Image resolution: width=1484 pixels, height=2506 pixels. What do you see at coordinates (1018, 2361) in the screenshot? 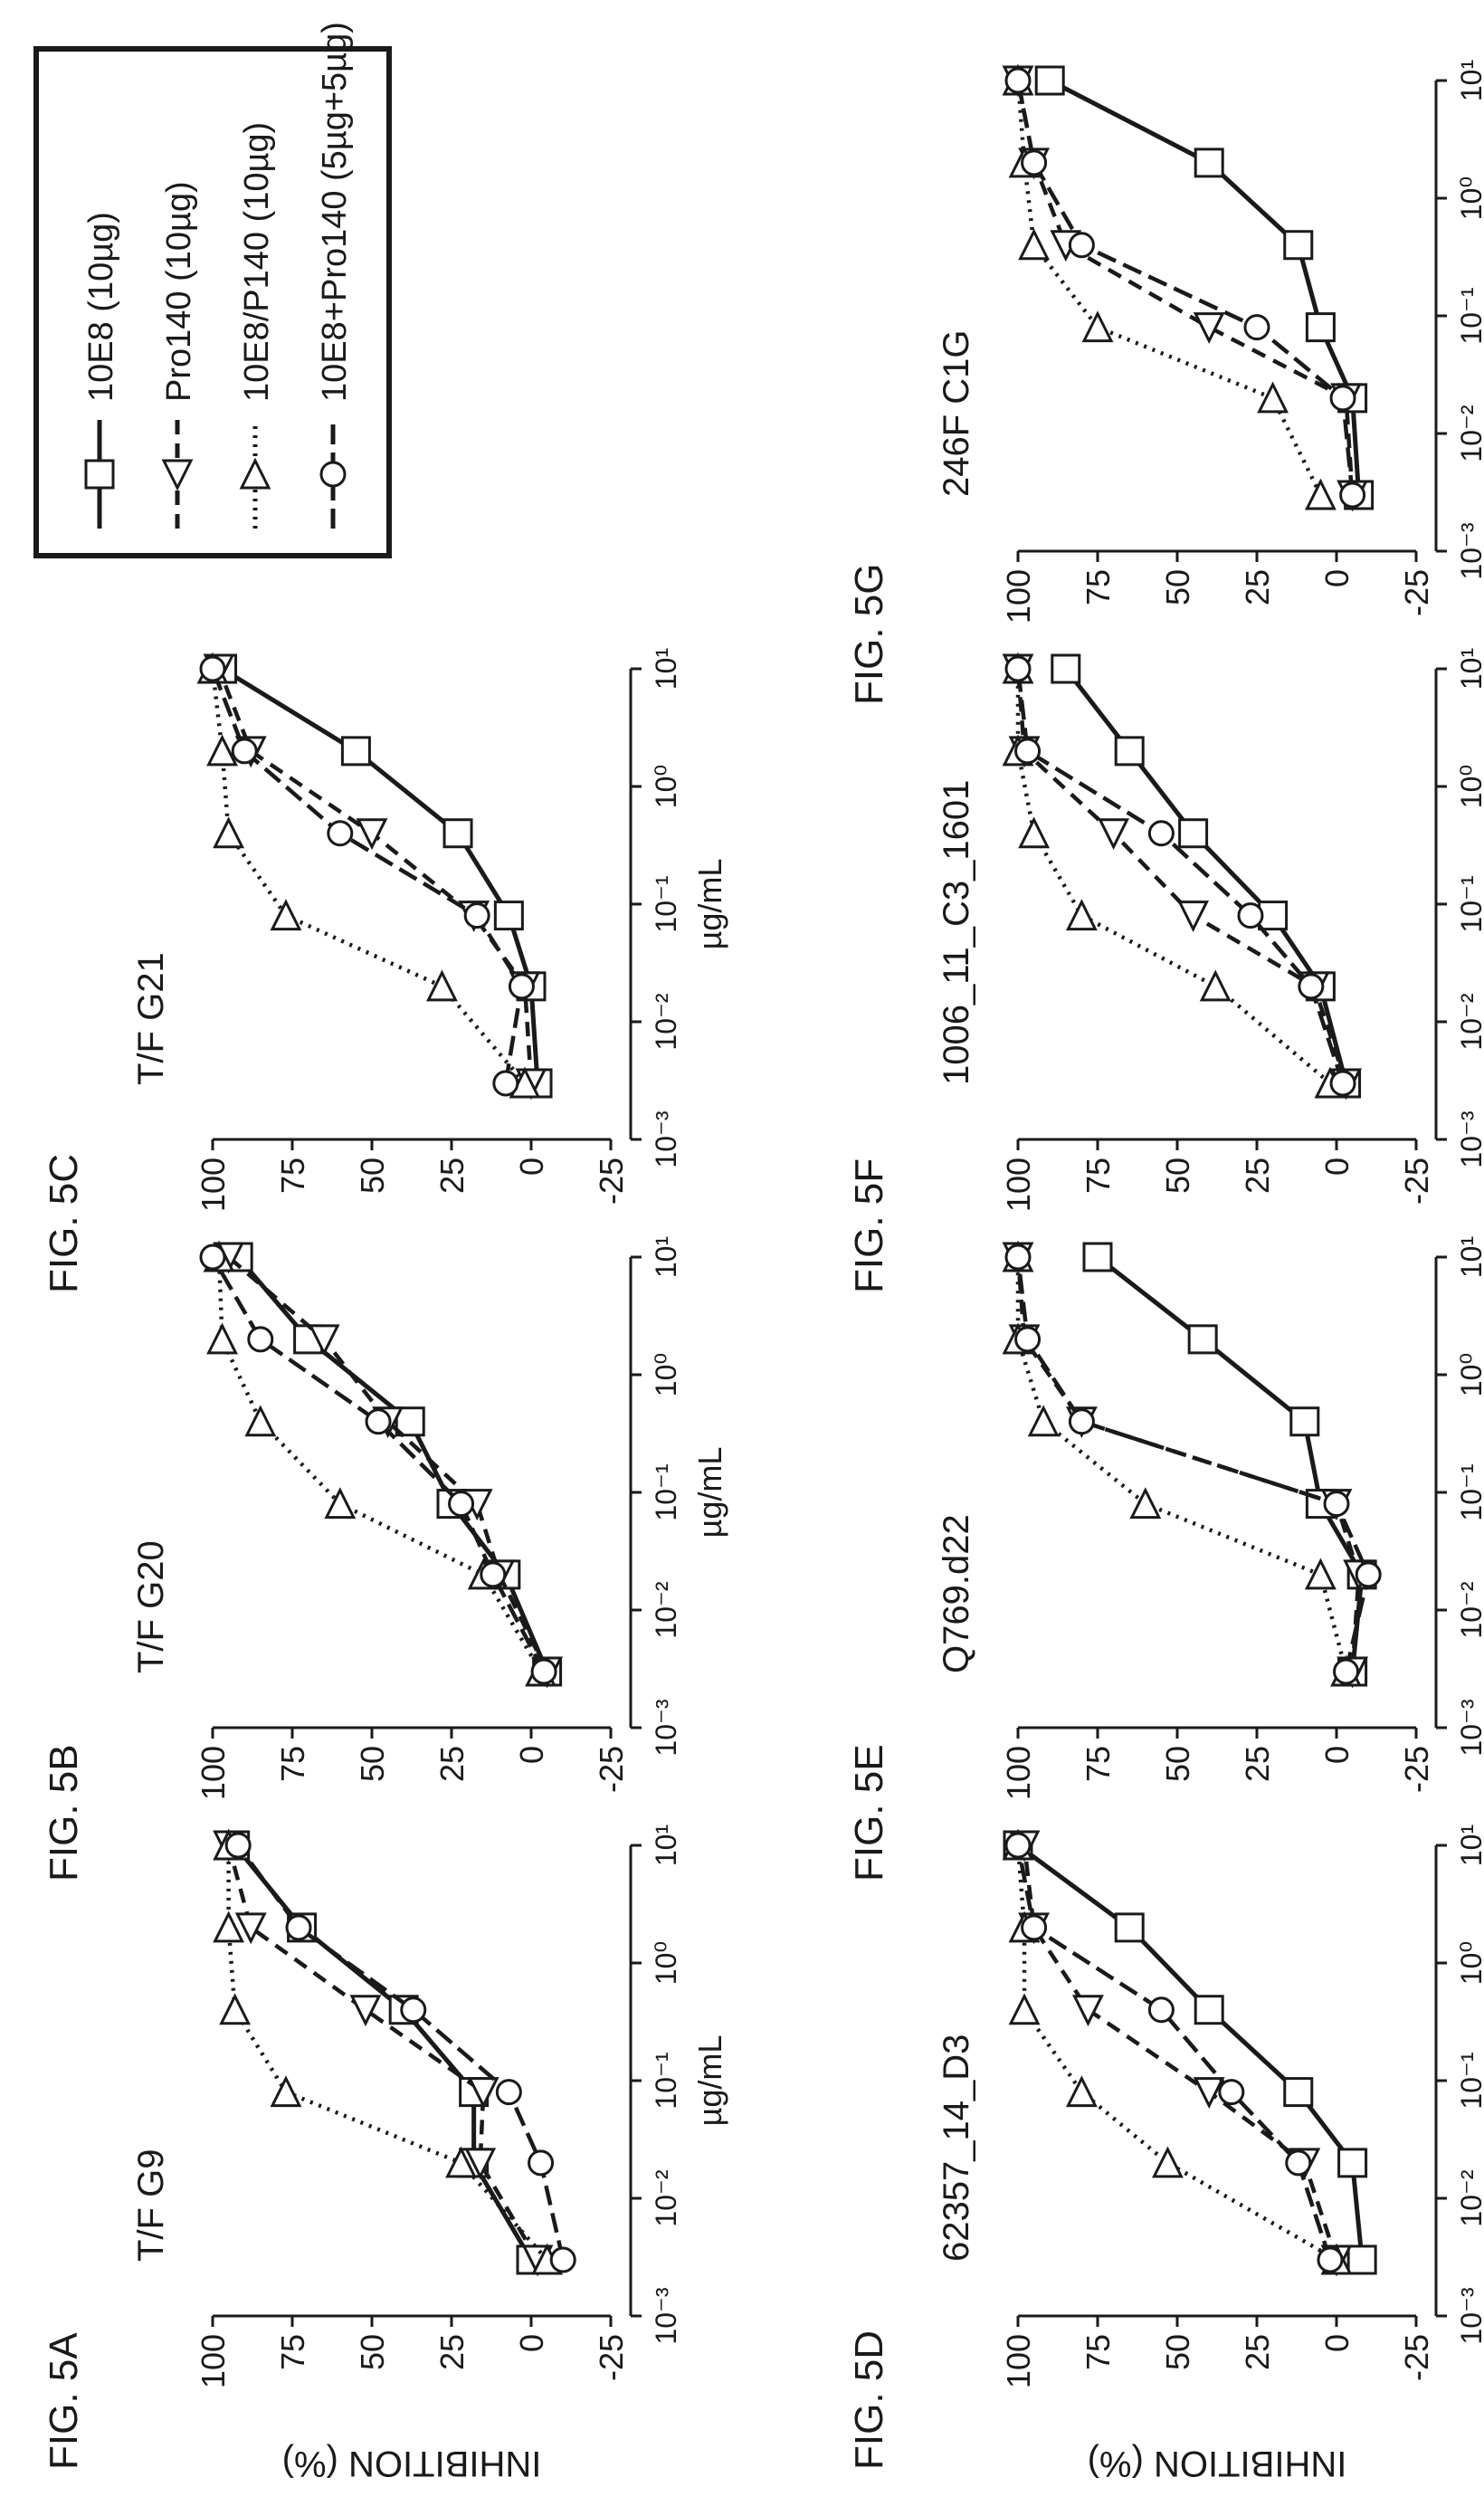
I see `y-tick-label: 100` at bounding box center [1018, 2361].